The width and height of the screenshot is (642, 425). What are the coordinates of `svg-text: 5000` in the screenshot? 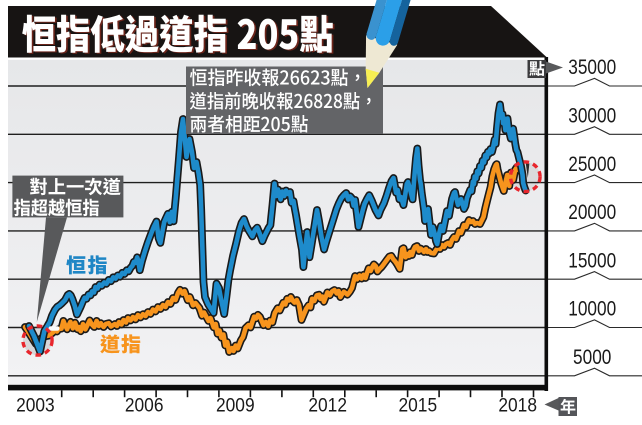 It's located at (592, 357).